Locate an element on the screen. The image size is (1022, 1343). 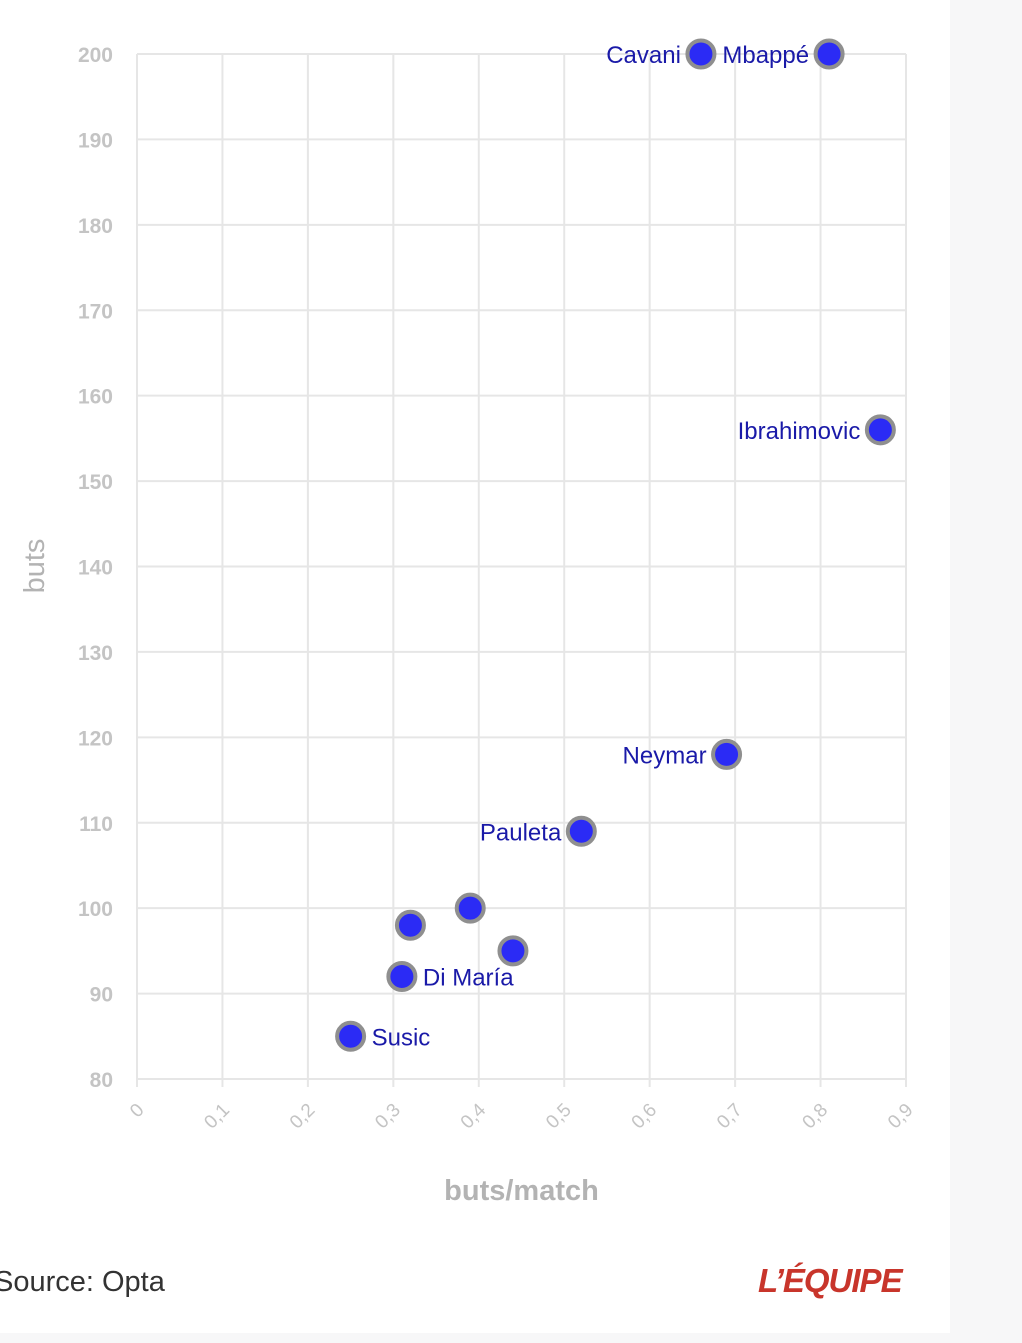
data-point-label: Di María is located at coordinates (468, 978).